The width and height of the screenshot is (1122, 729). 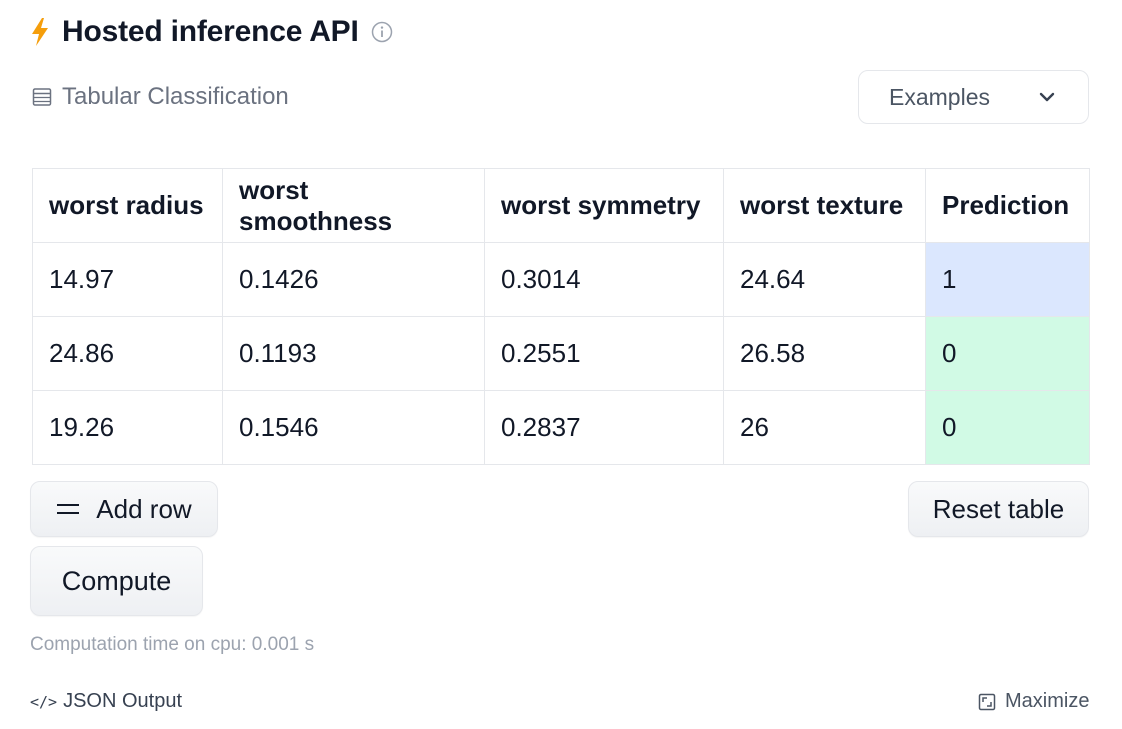 I want to click on add-row-button: Add row, so click(x=124, y=509).